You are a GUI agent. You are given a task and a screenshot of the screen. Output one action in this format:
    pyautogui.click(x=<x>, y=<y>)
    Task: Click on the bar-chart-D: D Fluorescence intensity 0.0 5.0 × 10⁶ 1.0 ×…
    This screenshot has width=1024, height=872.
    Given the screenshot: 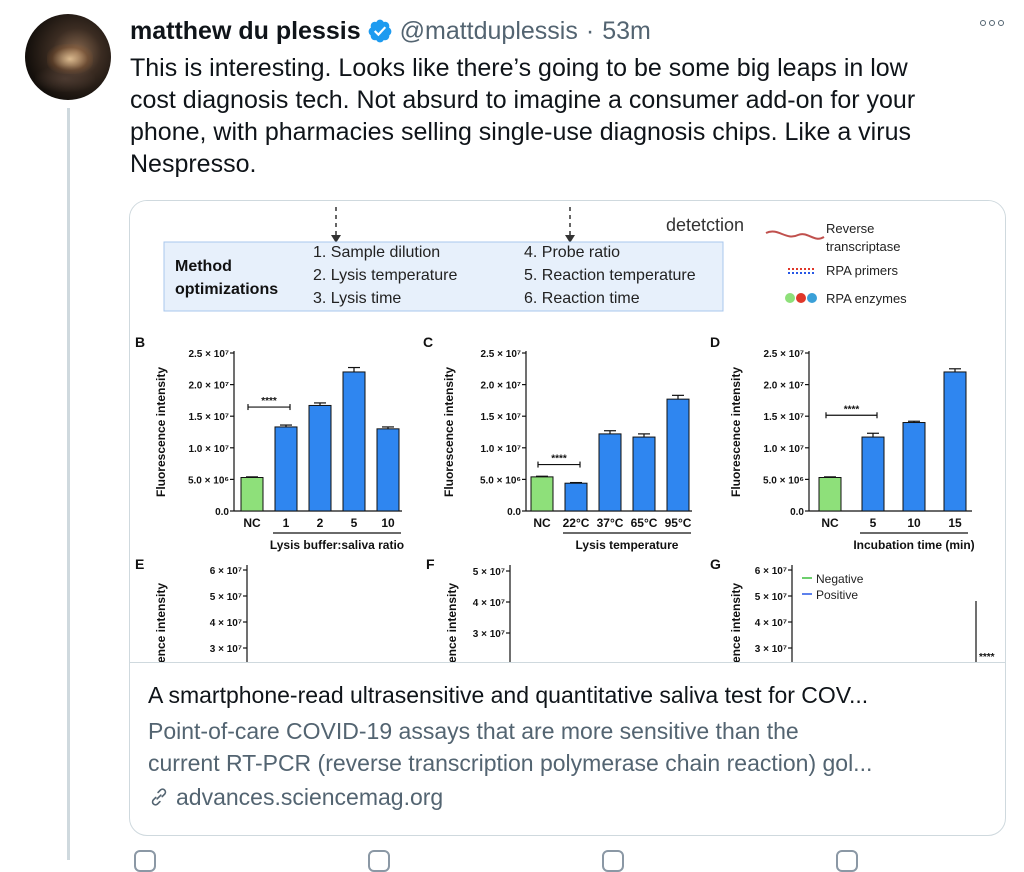 What is the action you would take?
    pyautogui.click(x=842, y=443)
    